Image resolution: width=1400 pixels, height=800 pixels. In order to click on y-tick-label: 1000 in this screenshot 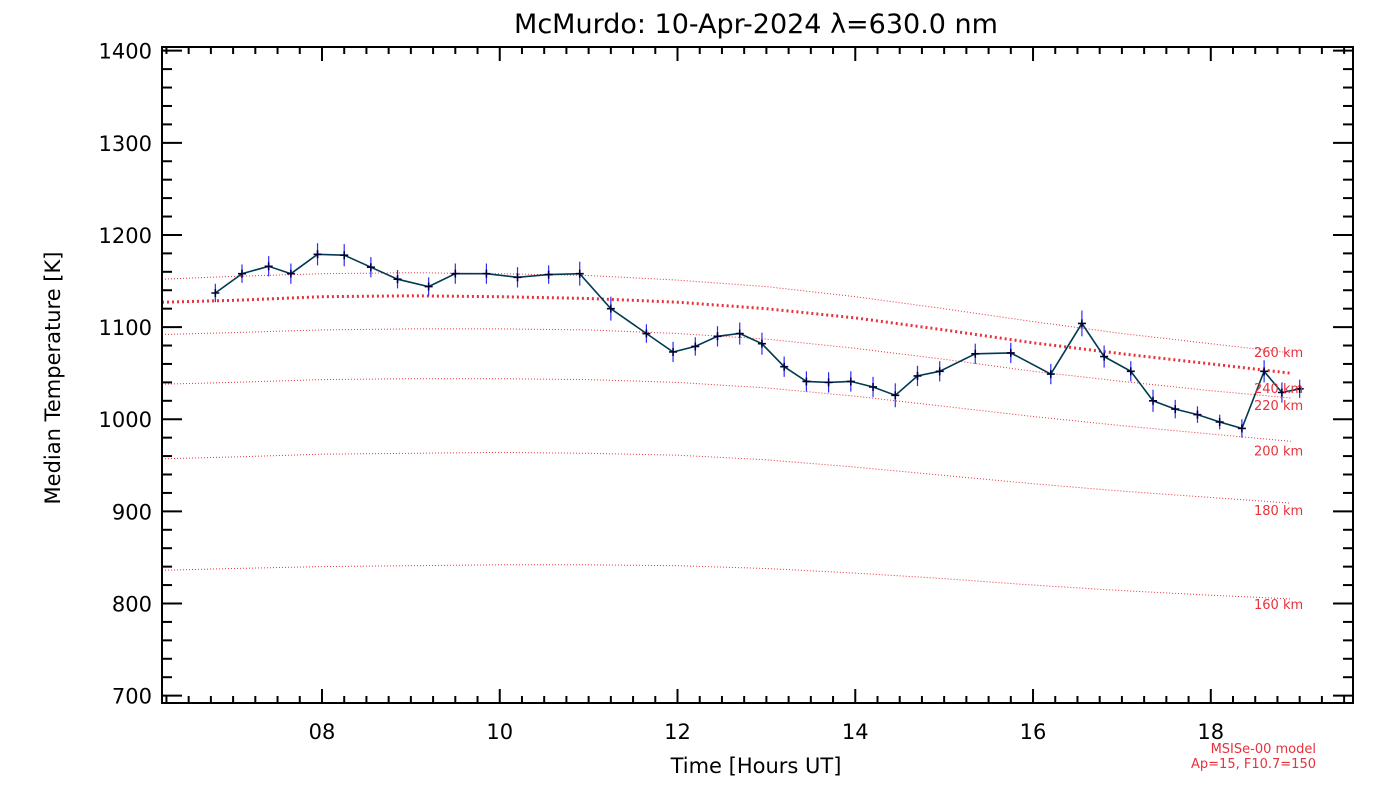, I will do `click(125, 420)`.